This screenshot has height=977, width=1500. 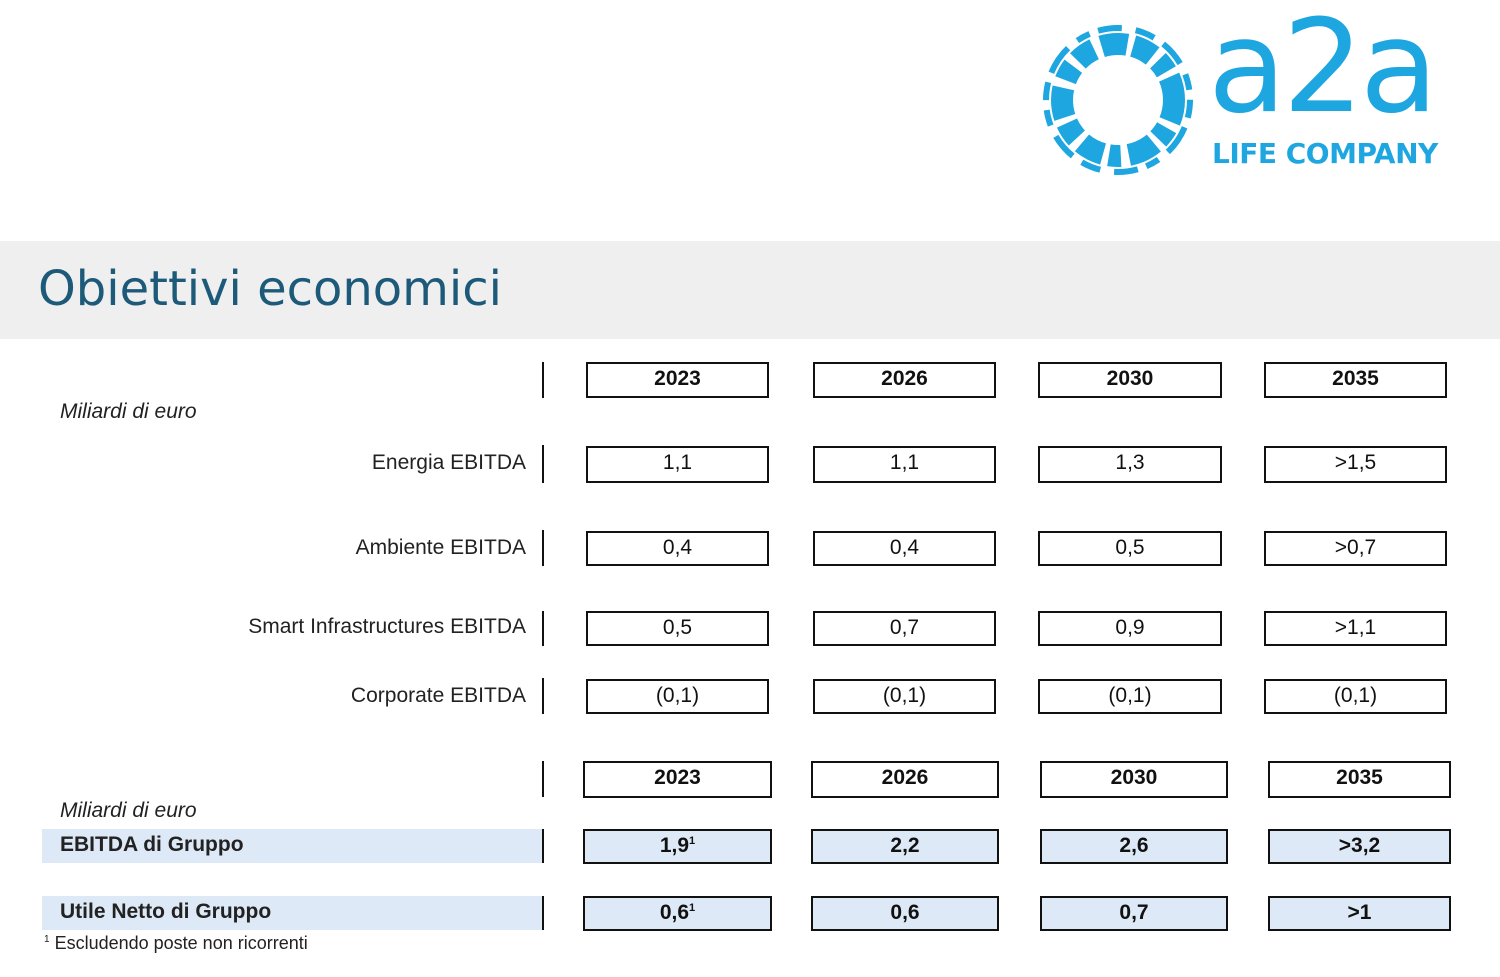 I want to click on a2a-logo: a2a LIFE COMPANY, so click(x=1255, y=93).